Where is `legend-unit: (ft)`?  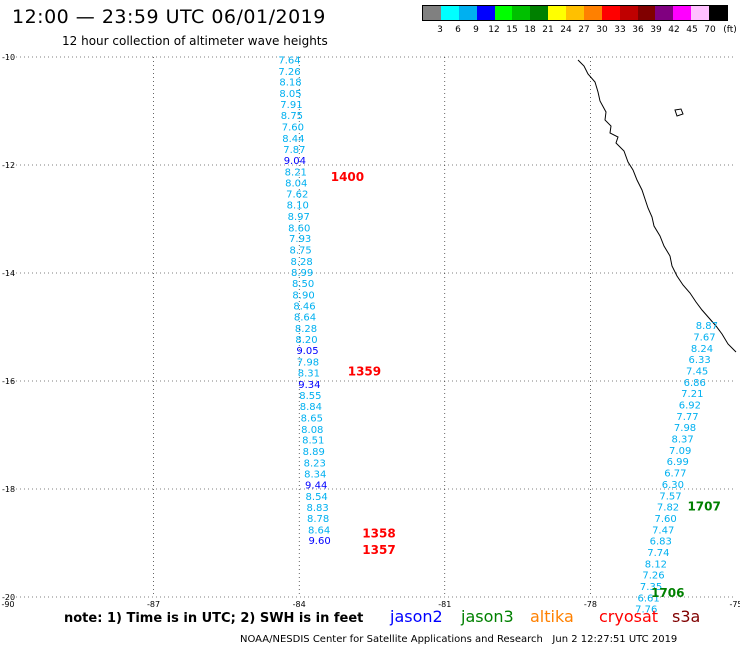 legend-unit: (ft) is located at coordinates (730, 30).